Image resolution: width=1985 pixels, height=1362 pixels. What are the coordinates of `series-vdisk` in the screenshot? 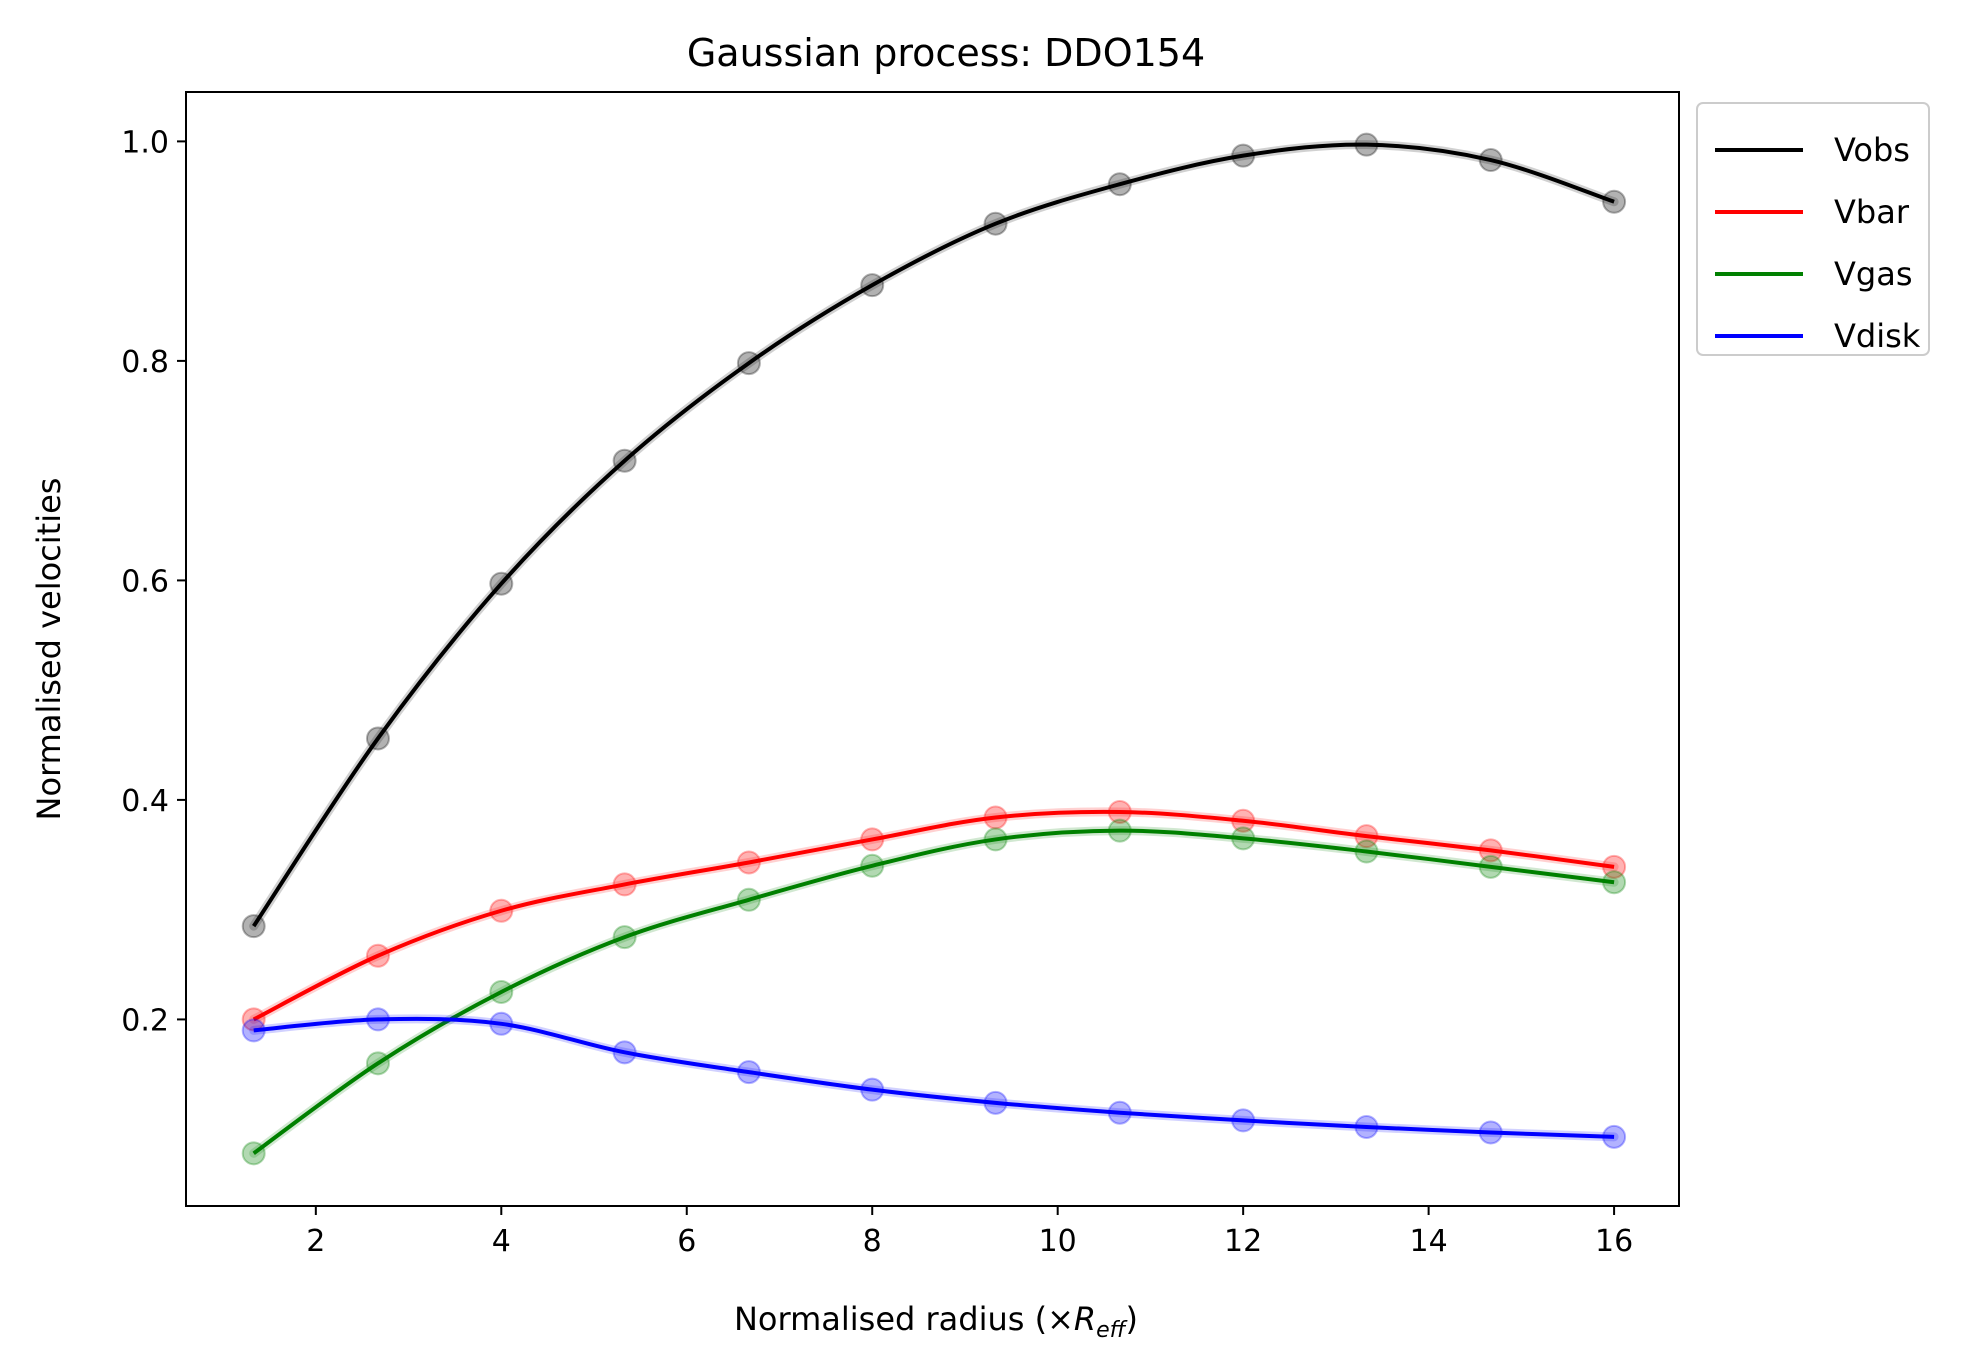 It's located at (934, 1078).